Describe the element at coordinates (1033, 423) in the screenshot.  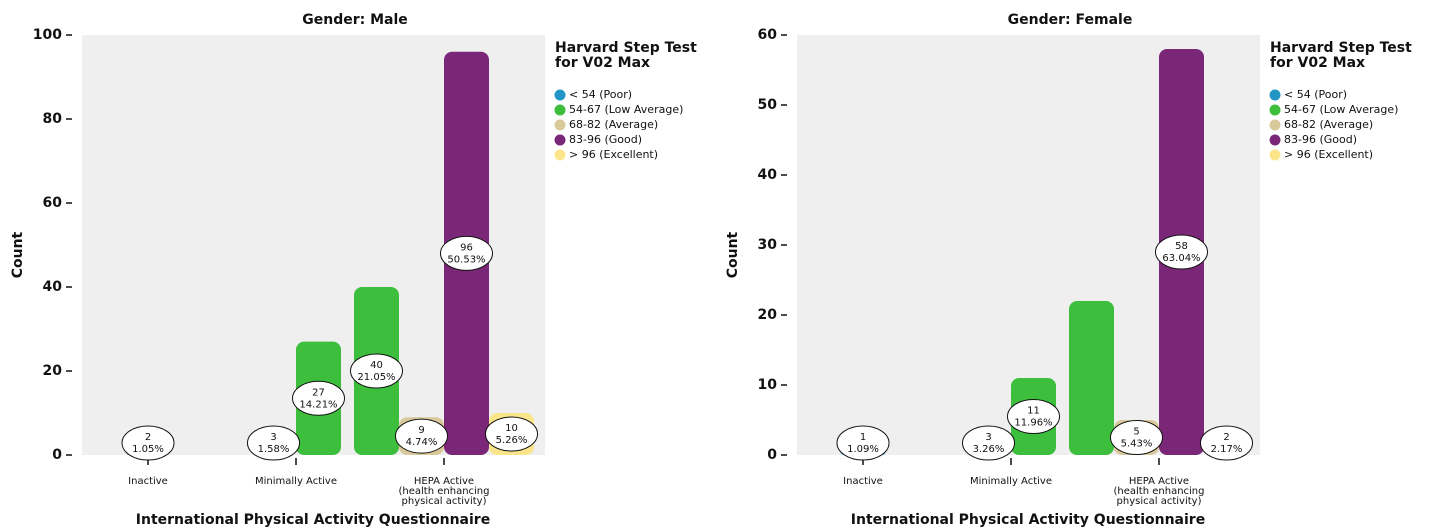
I see `data-label-percent: 11.96%` at that location.